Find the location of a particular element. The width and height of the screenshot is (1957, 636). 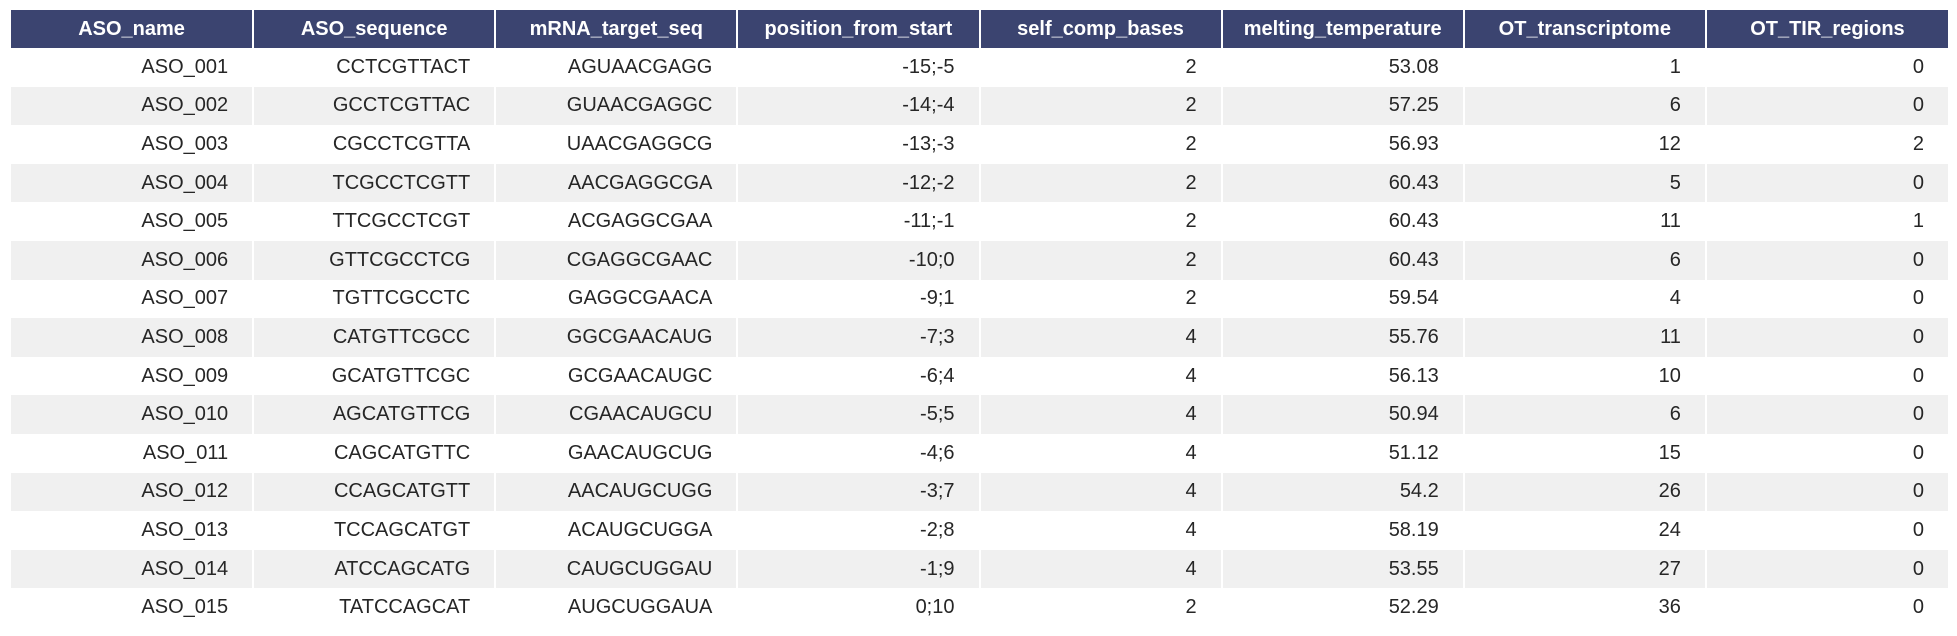

position-from-start-cell: -3;7 is located at coordinates (859, 492).